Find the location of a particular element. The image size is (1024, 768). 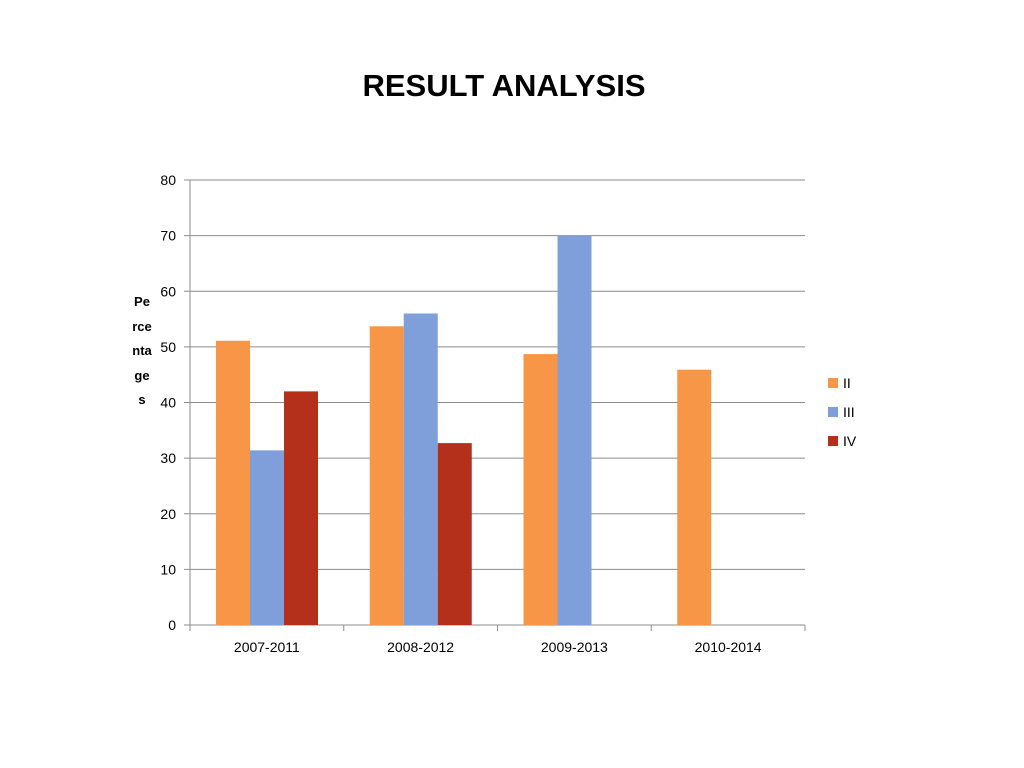

x-tick-label: 2009-2013 is located at coordinates (574, 647).